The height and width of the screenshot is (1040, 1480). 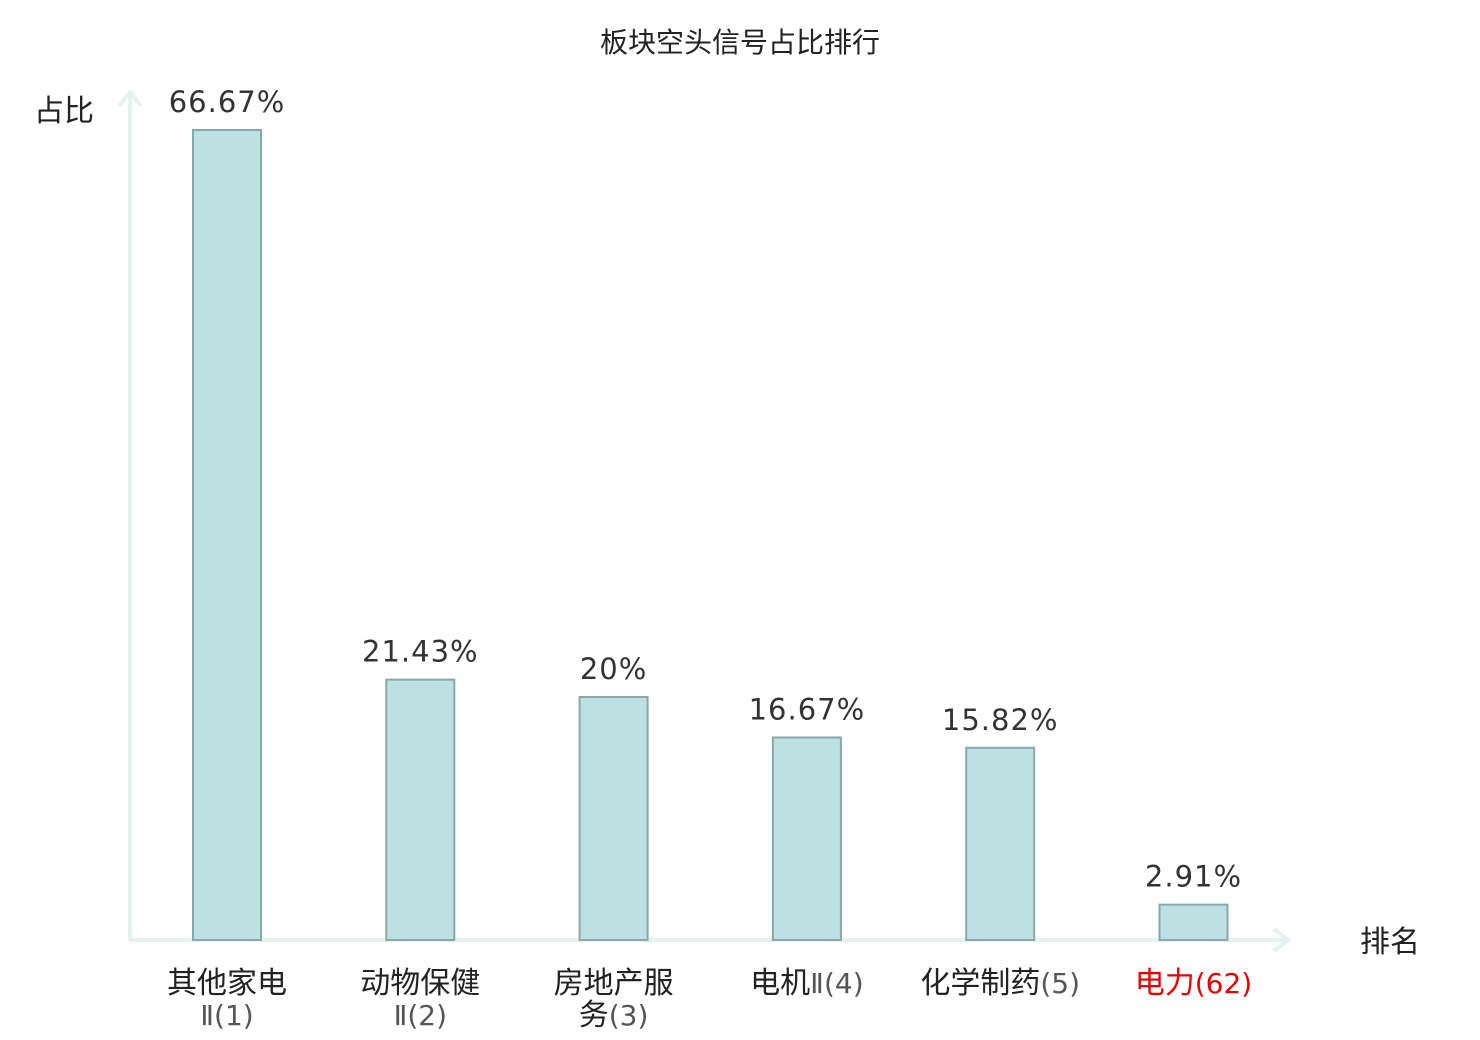 What do you see at coordinates (711, 940) in the screenshot?
I see `x-axis` at bounding box center [711, 940].